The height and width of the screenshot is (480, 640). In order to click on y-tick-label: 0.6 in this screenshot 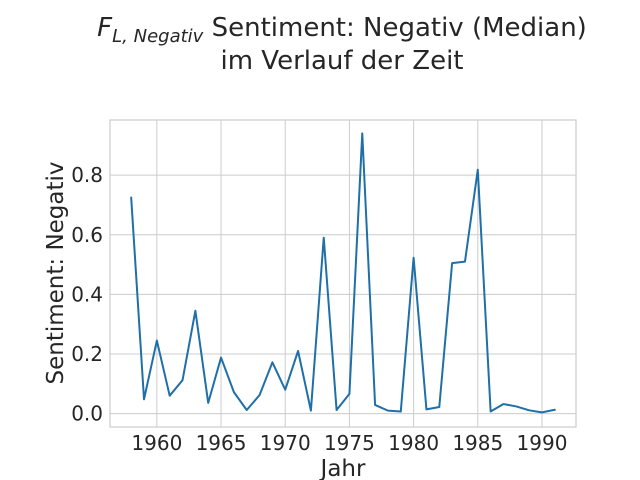, I will do `click(87, 235)`.